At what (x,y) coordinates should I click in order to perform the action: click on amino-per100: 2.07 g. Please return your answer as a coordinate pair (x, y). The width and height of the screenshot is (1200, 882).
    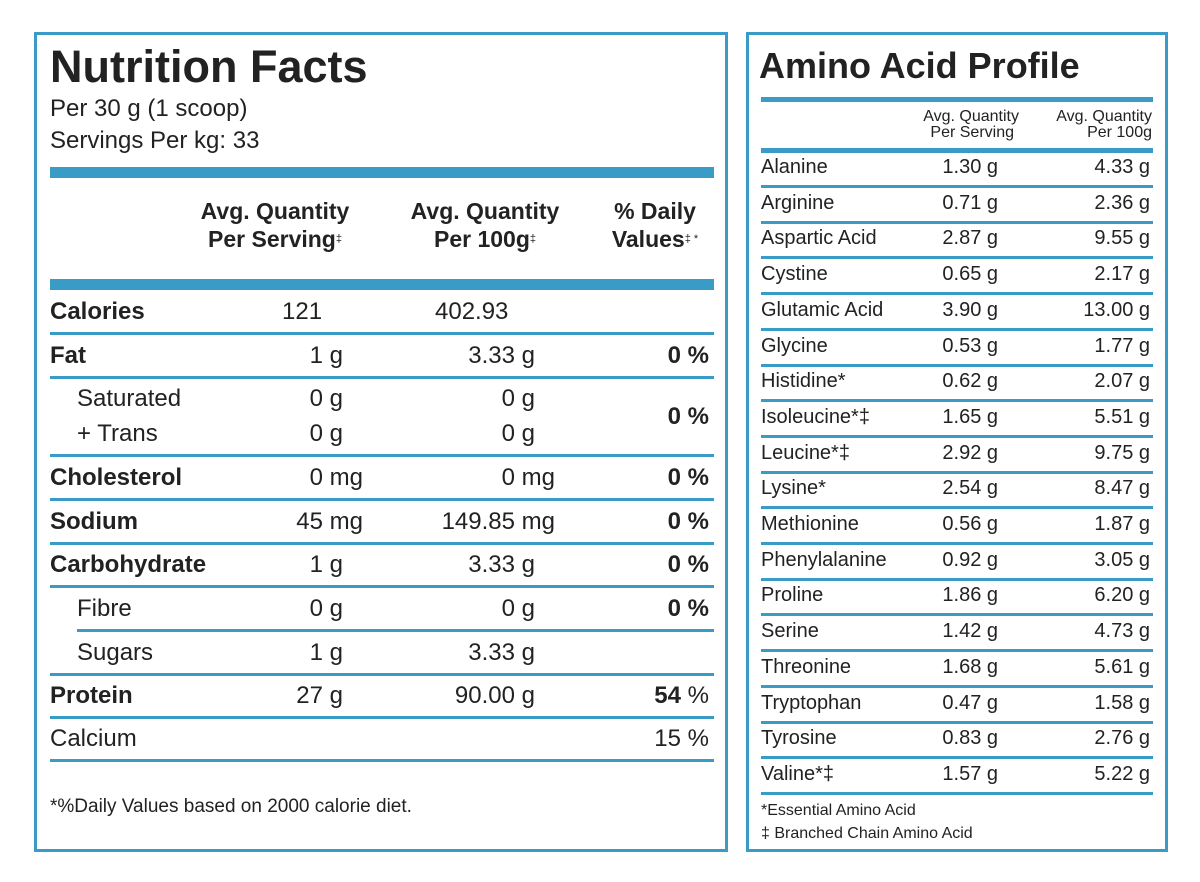
    Looking at the image, I should click on (1122, 381).